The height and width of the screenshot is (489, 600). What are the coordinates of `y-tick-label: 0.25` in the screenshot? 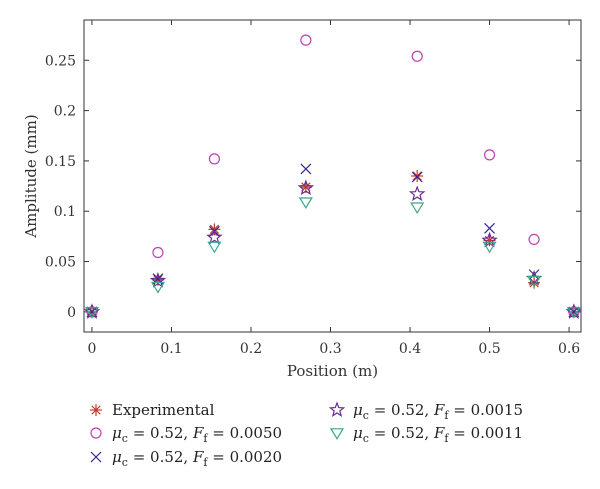 It's located at (60, 61).